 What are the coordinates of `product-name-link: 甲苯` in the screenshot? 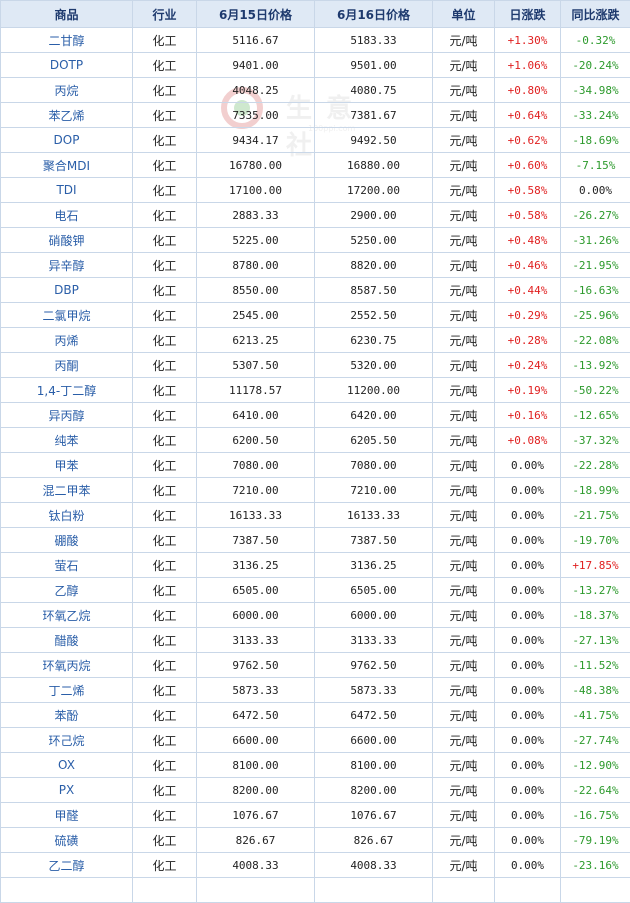 It's located at (67, 465).